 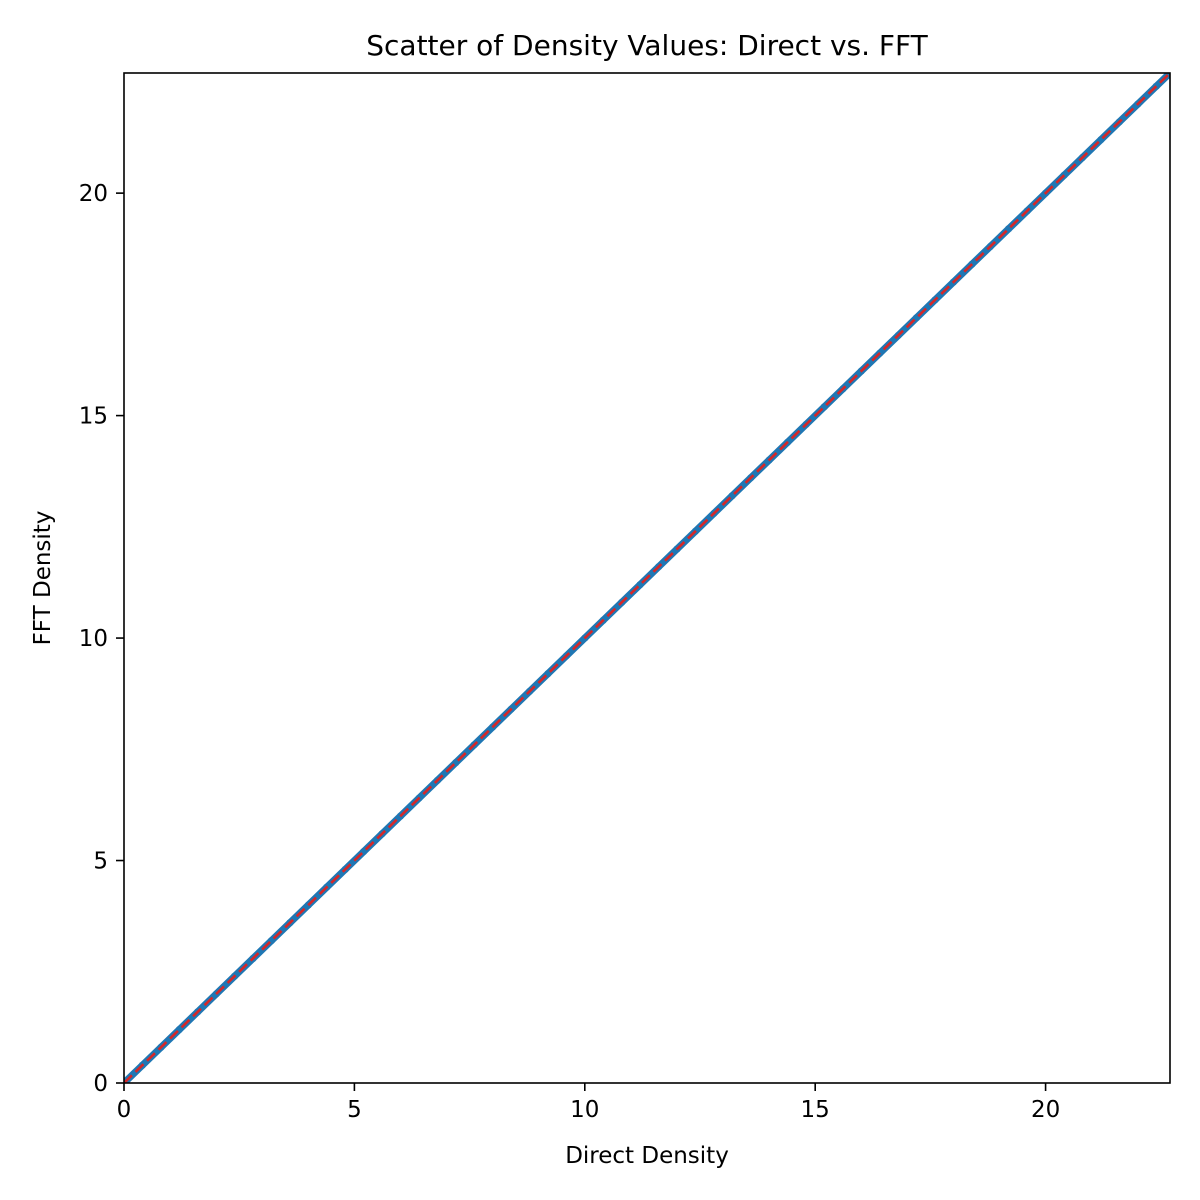 I want to click on x-axis: 0 5 10 15 20, so click(x=588, y=1103).